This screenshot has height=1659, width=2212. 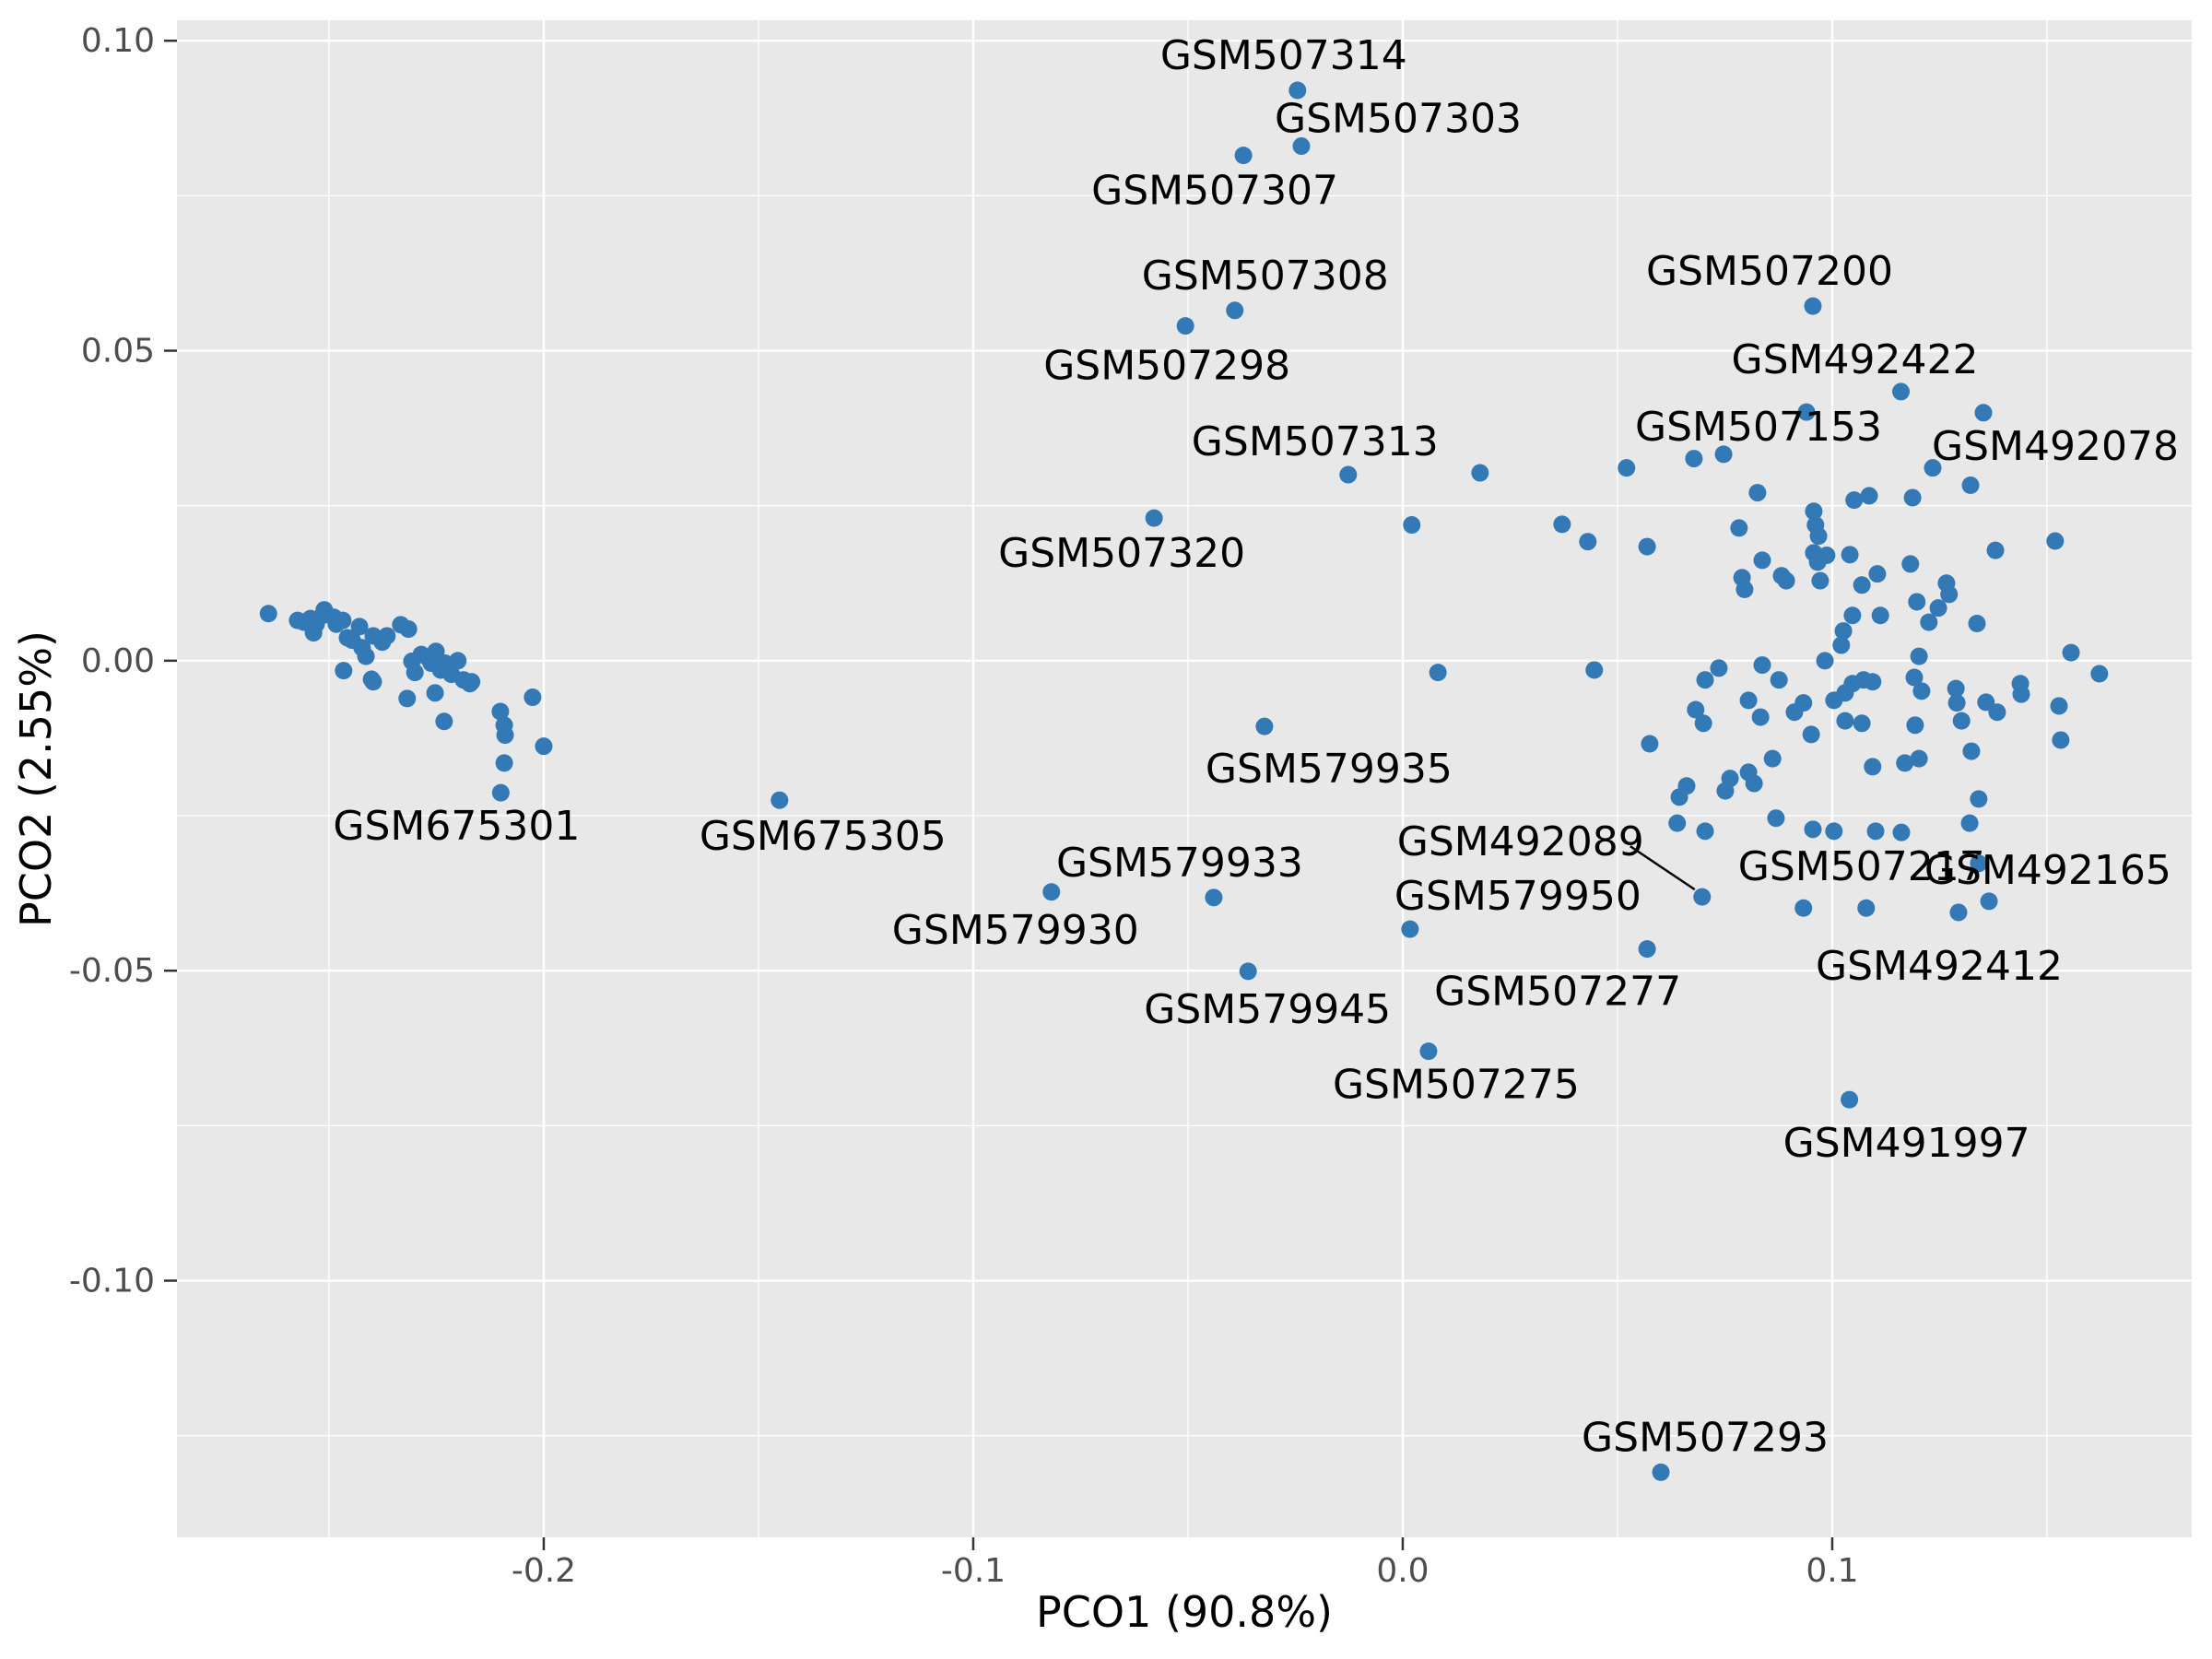 I want to click on point-label: GSM579930, so click(x=1015, y=930).